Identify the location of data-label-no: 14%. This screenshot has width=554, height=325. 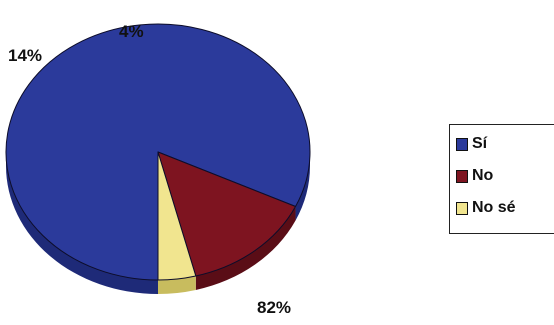
(25, 55).